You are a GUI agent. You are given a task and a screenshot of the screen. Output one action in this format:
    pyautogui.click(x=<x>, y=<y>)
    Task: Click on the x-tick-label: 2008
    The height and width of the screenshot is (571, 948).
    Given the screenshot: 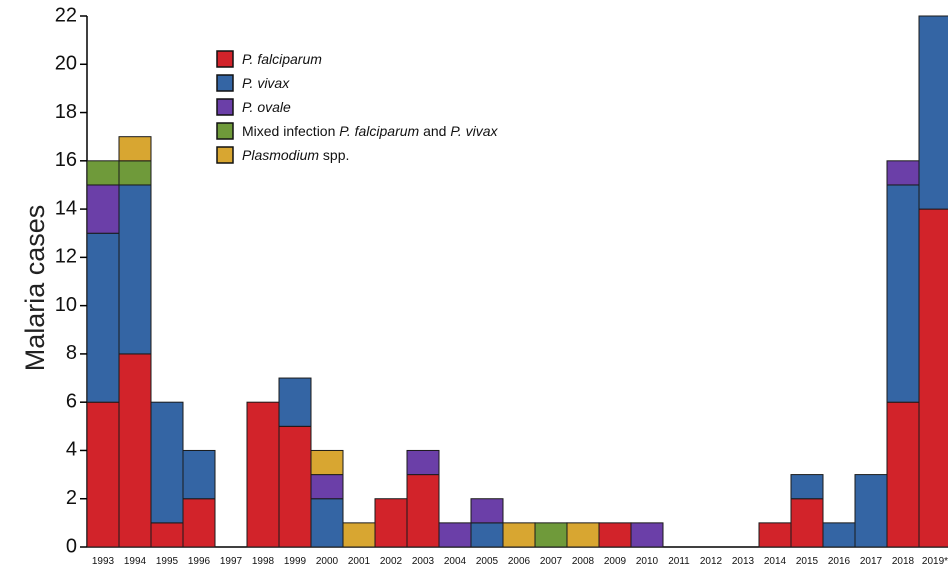 What is the action you would take?
    pyautogui.click(x=583, y=561)
    